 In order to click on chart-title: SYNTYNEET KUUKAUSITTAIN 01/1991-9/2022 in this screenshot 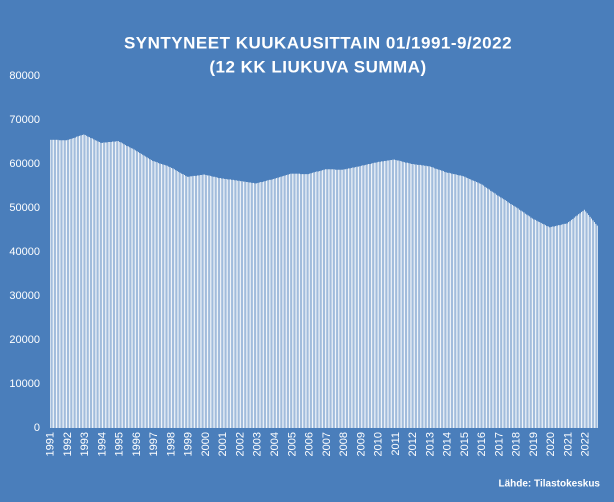, I will do `click(318, 42)`.